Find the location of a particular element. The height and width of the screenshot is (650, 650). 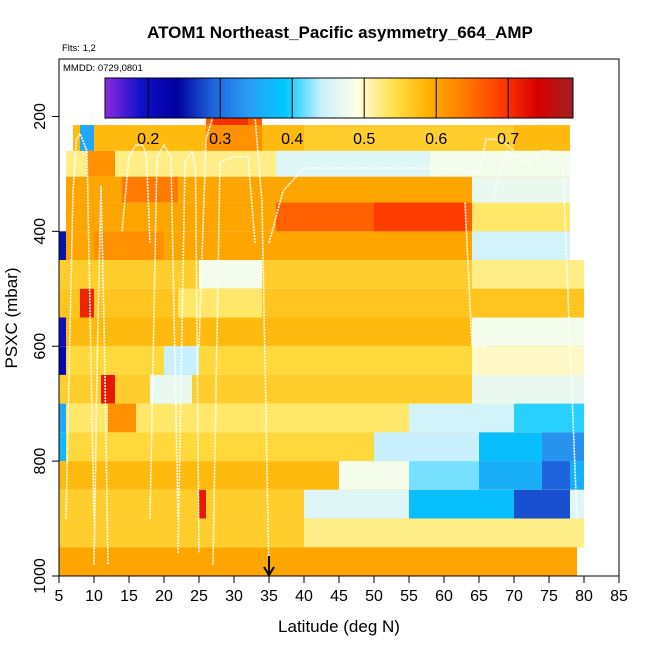

y-tick-label: 200 is located at coordinates (40, 116).